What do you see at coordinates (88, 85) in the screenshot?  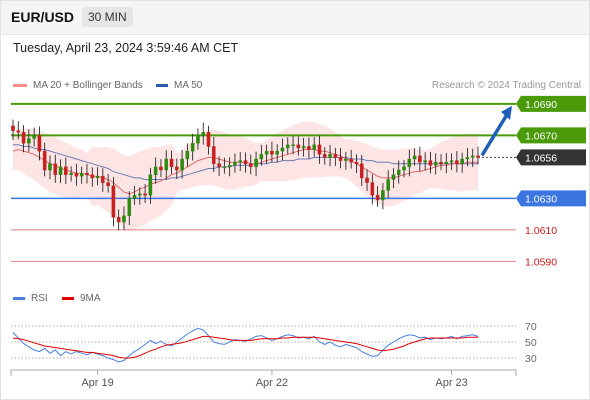 I see `legend-ma20-label: MA 20 + Bollinger Bands` at bounding box center [88, 85].